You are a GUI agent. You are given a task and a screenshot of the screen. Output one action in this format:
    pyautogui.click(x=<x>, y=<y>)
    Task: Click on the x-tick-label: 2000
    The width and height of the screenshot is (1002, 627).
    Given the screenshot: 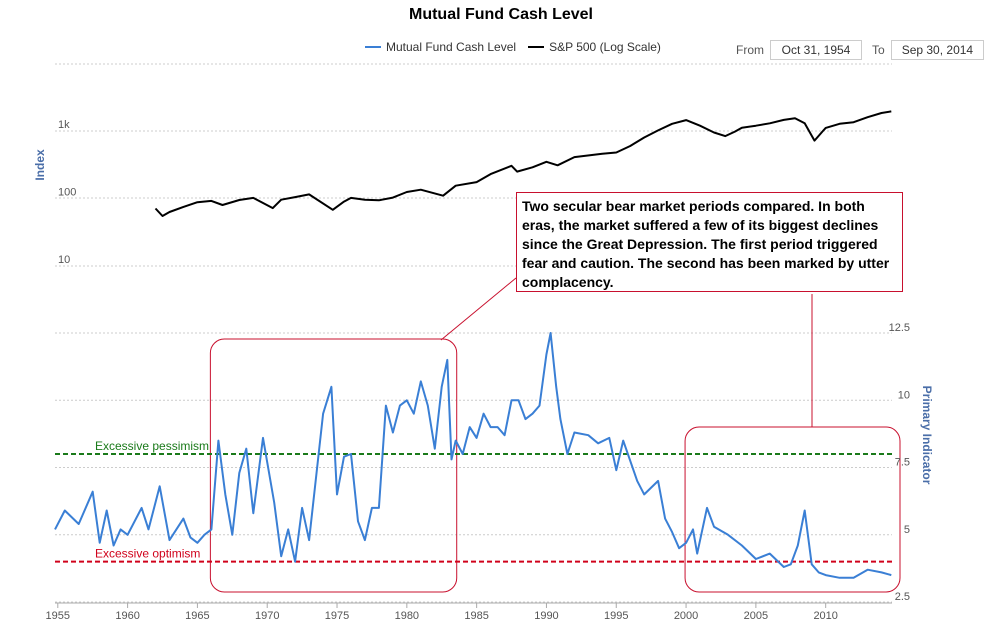 What is the action you would take?
    pyautogui.click(x=686, y=616)
    